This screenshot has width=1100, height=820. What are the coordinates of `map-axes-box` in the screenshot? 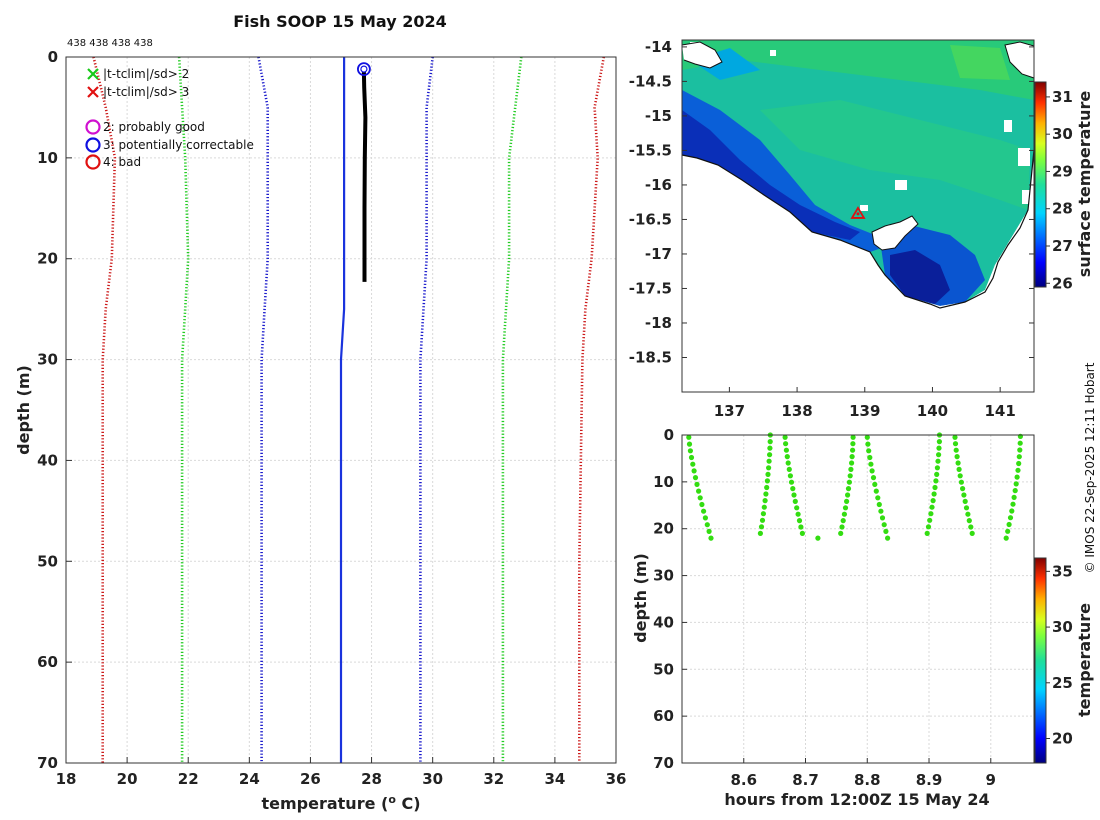 It's located at (858, 216).